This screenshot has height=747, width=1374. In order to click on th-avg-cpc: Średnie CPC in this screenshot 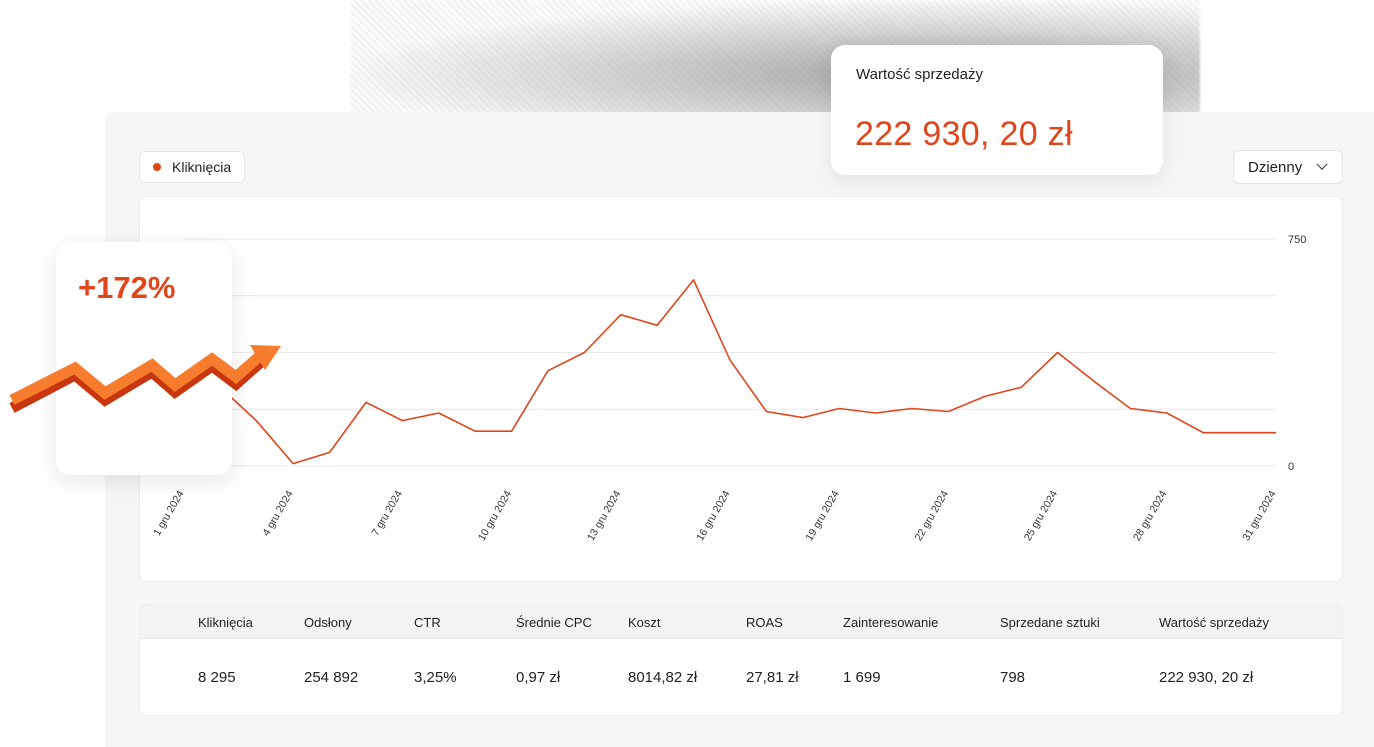, I will do `click(554, 622)`.